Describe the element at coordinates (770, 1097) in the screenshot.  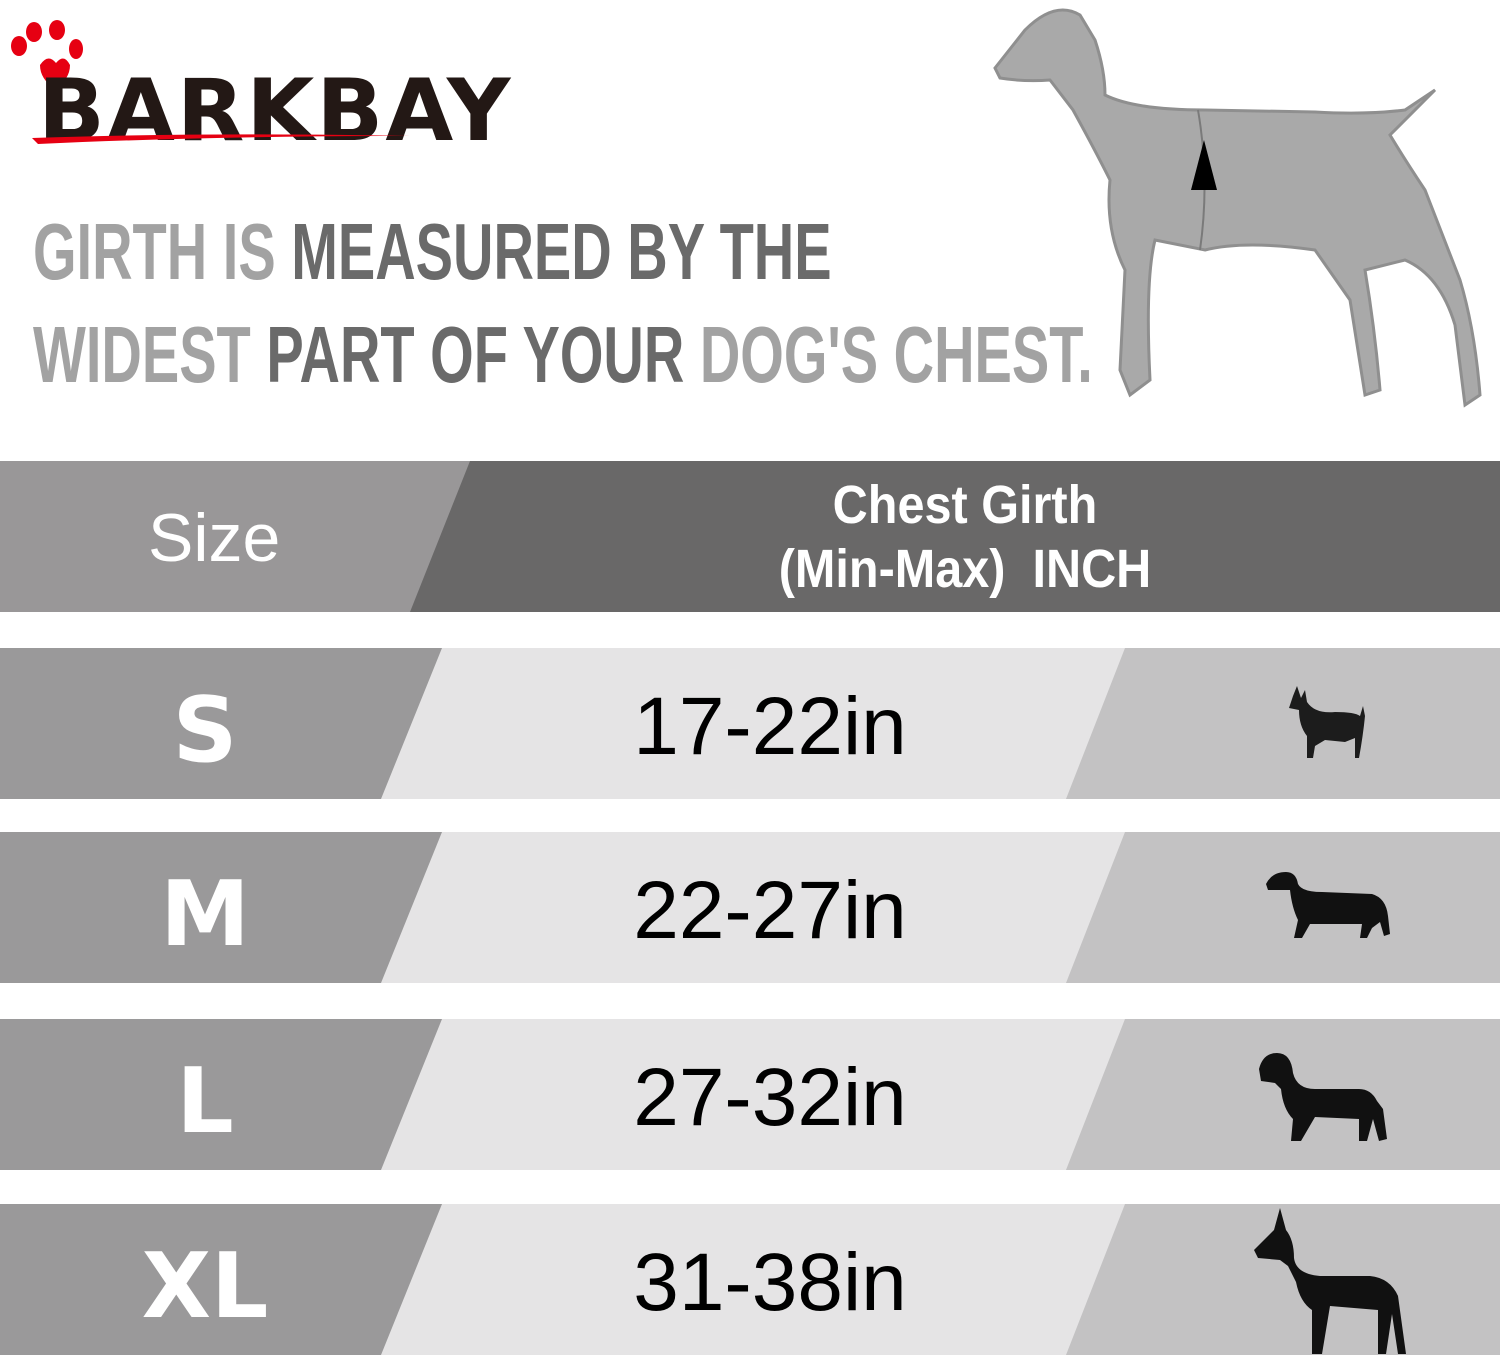
I see `girth-value: 27-32in` at that location.